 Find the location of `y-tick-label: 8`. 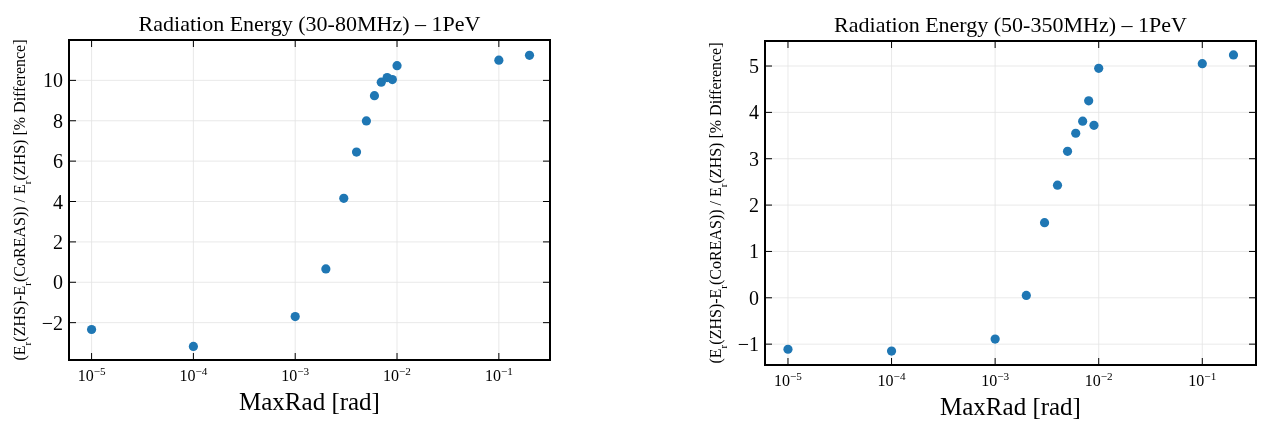

y-tick-label: 8 is located at coordinates (58, 120).